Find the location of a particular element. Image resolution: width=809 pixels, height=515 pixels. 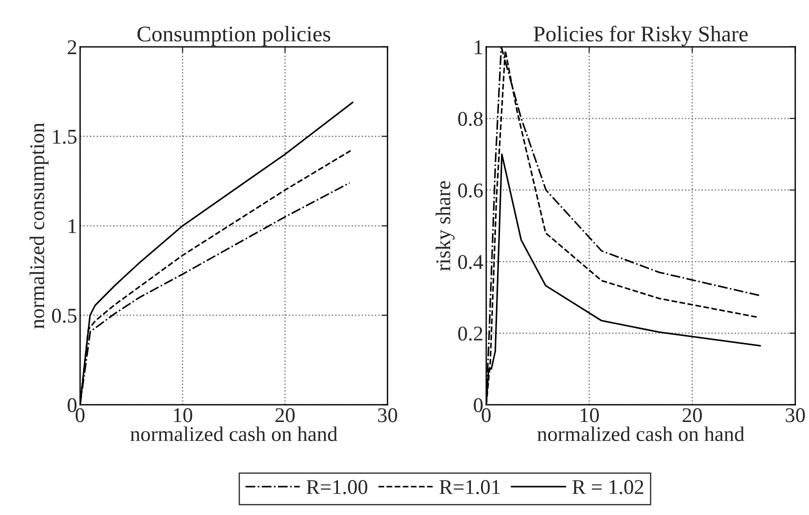

y-tick-label: 0.8 is located at coordinates (470, 119).